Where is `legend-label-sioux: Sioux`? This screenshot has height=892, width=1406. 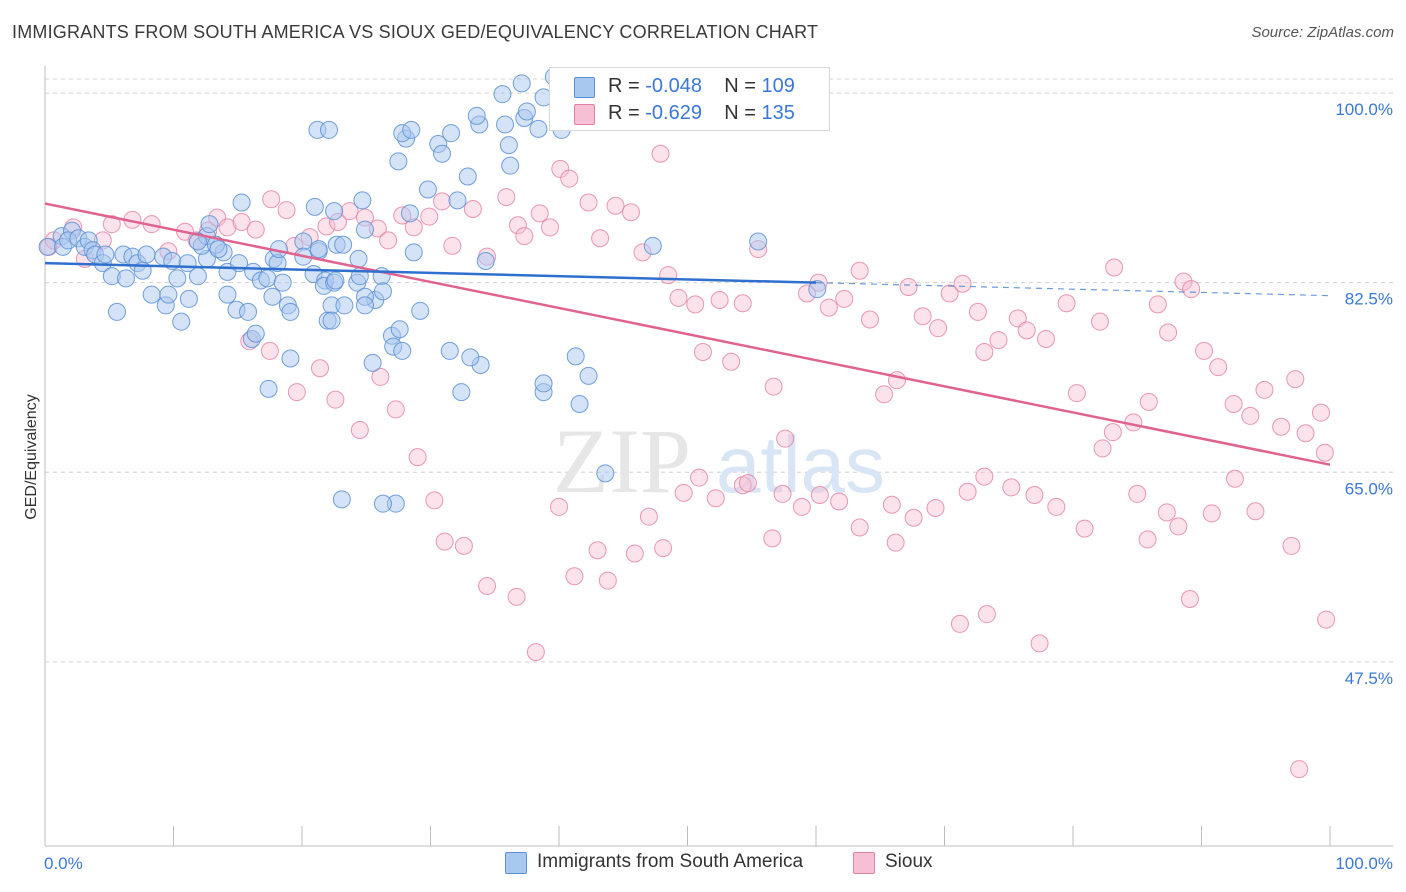
legend-label-sioux: Sioux is located at coordinates (909, 861).